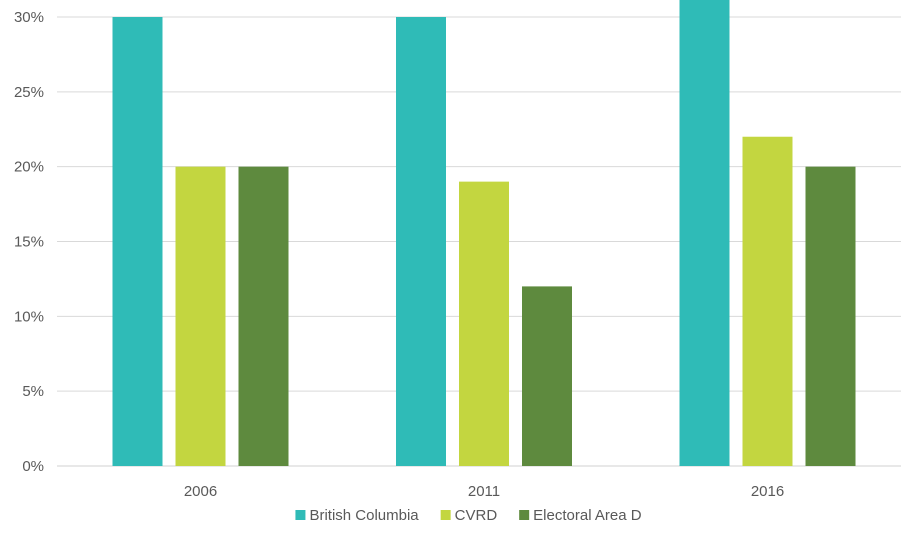  I want to click on bar-electoral-area-d-2006, so click(263, 316).